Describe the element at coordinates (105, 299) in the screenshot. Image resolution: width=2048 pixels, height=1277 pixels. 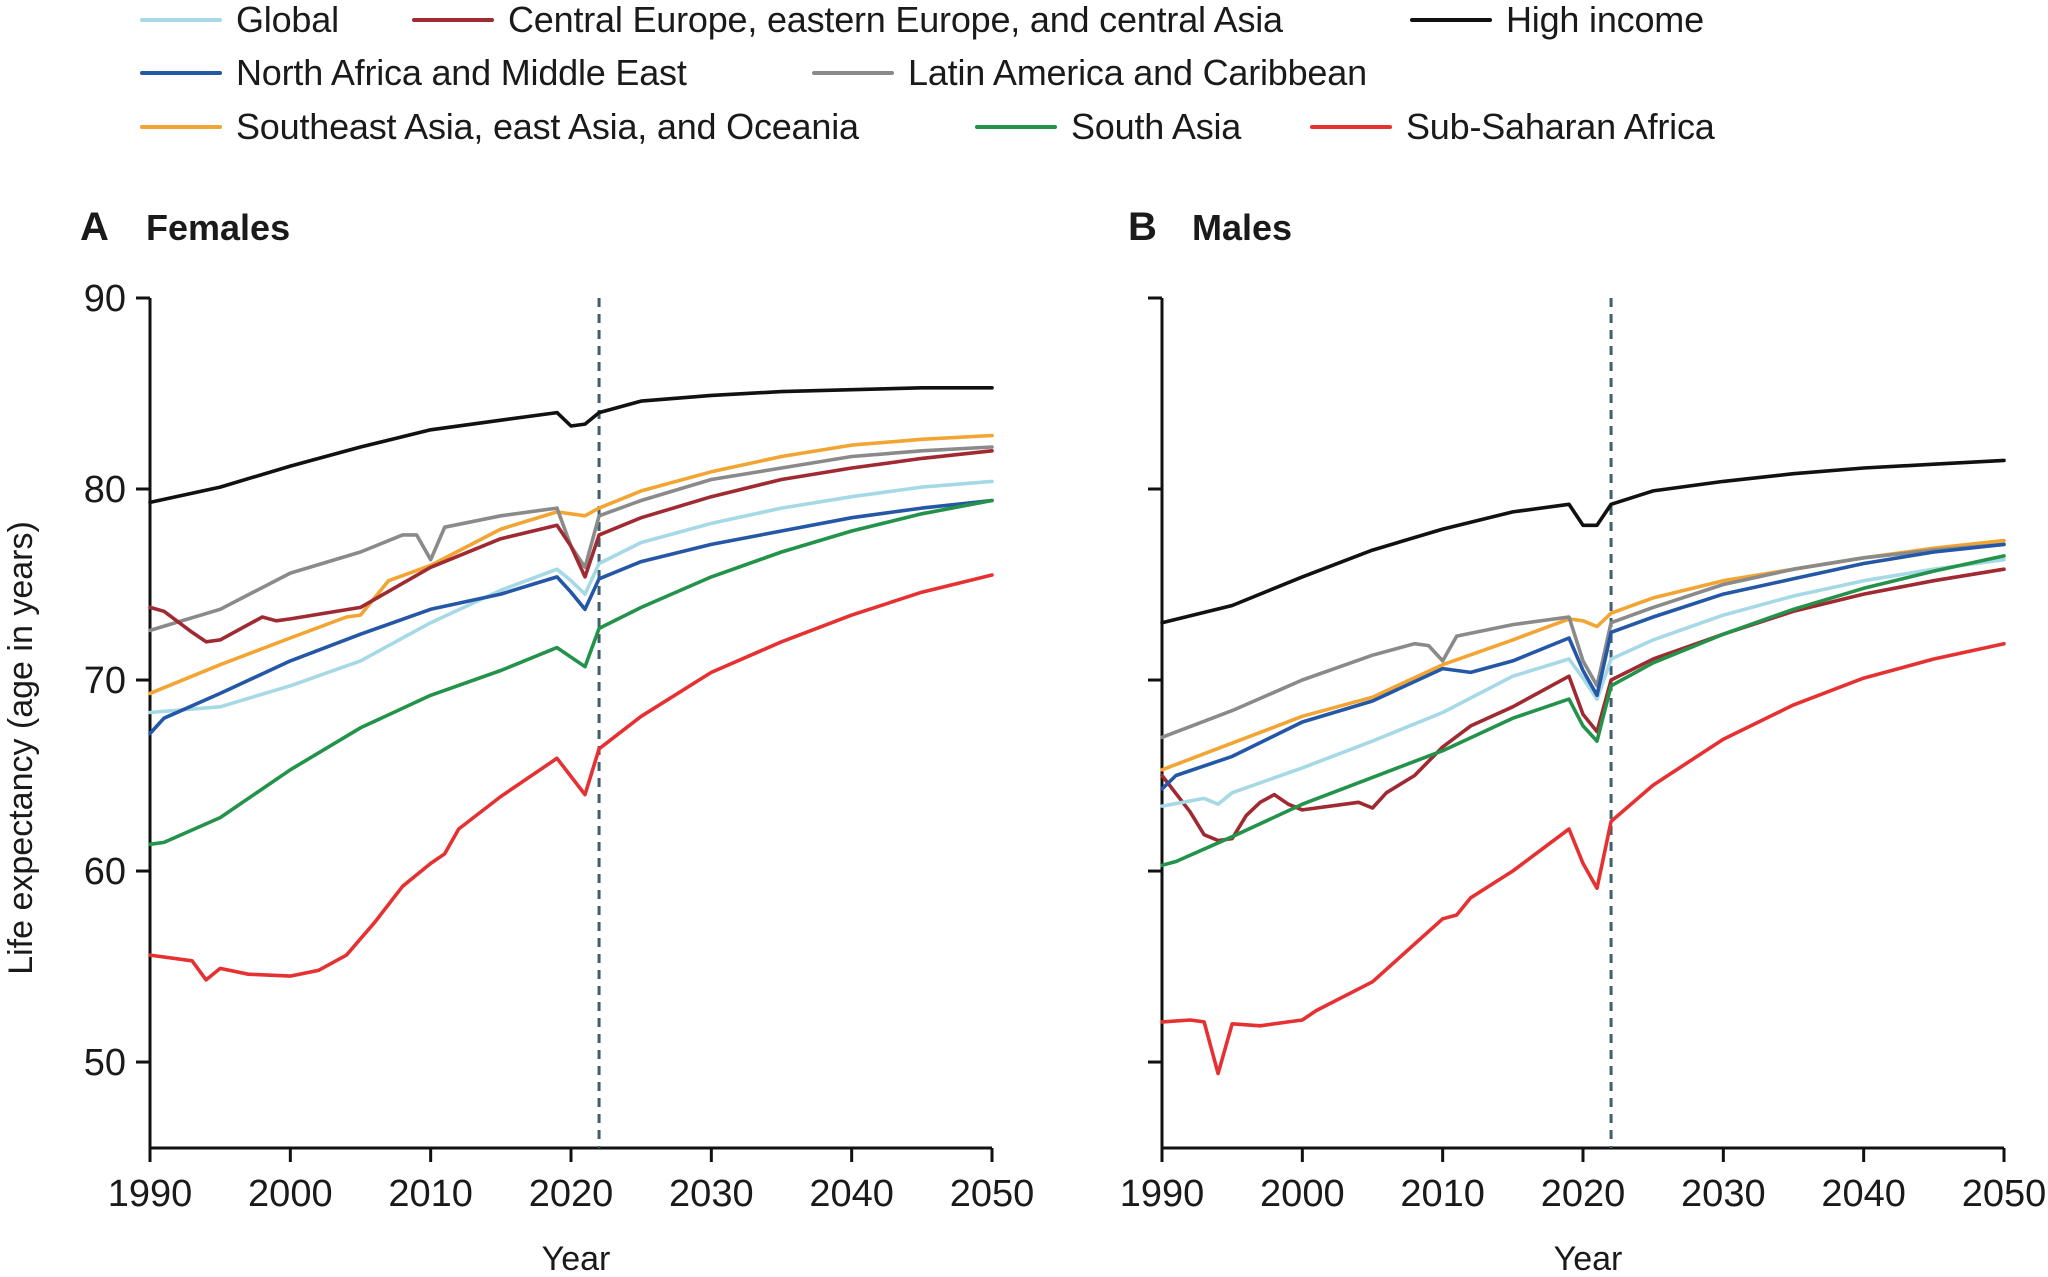
I see `y-tick-label: 90` at that location.